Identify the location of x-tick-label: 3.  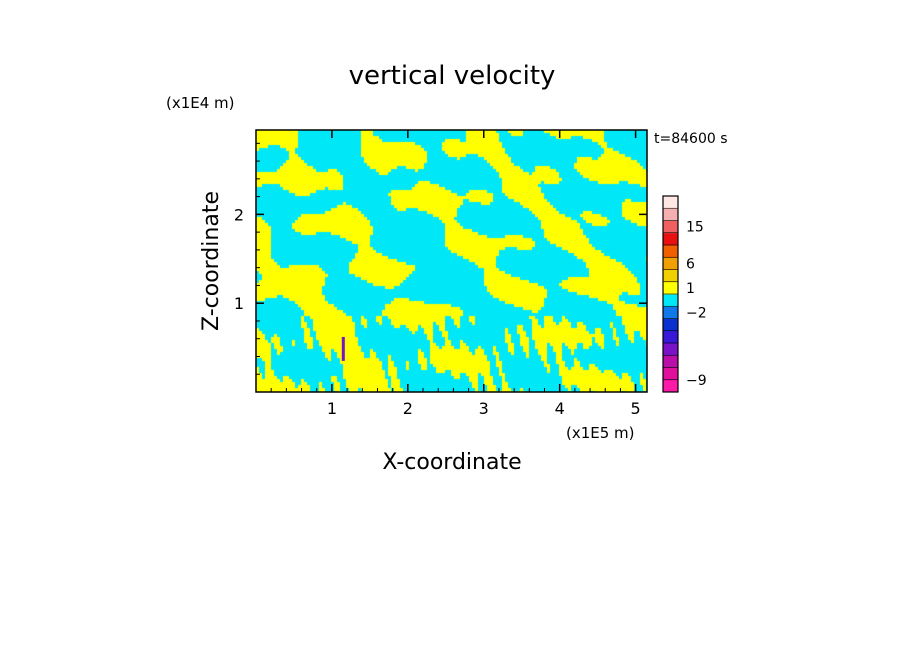
(484, 408).